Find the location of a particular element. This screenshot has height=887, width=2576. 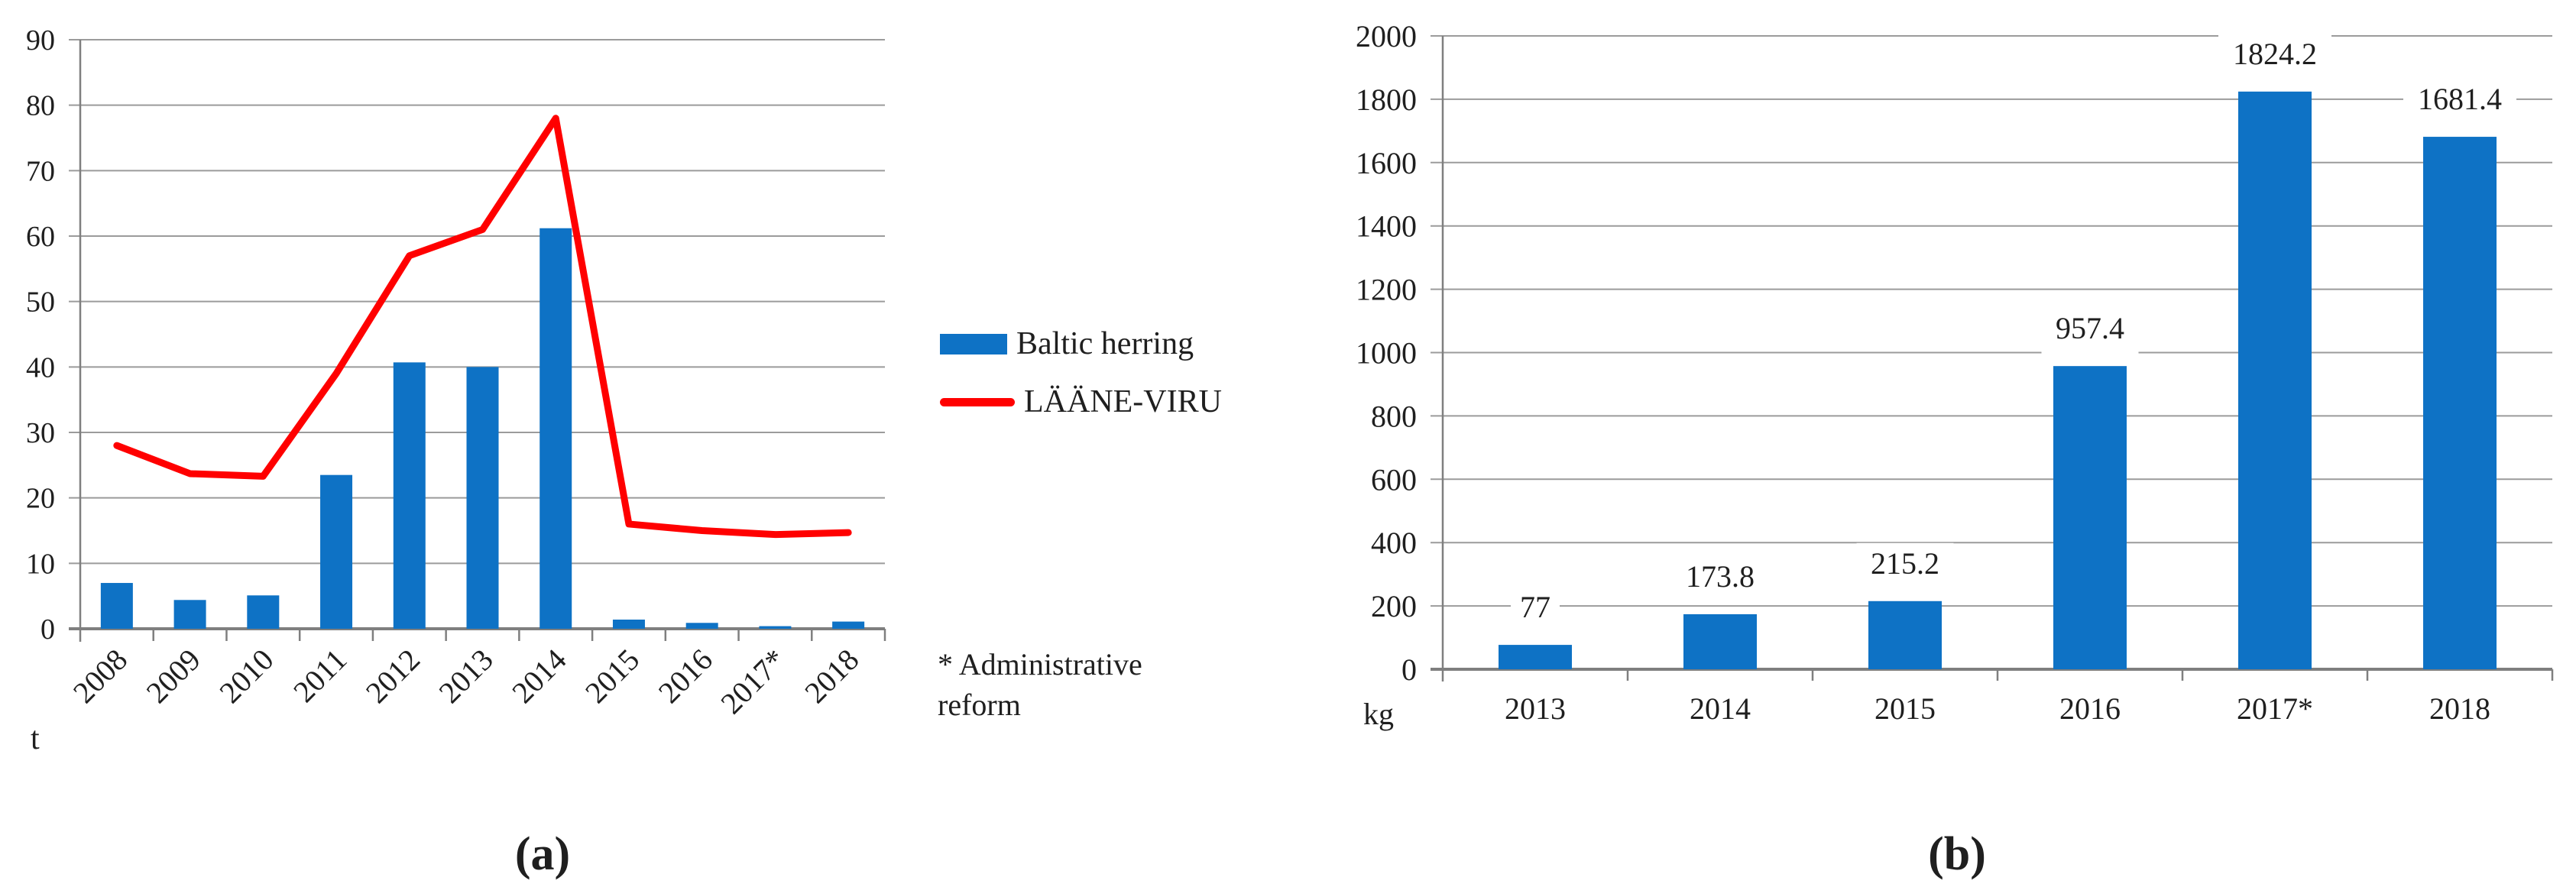

legend-line-swatch is located at coordinates (977, 401).